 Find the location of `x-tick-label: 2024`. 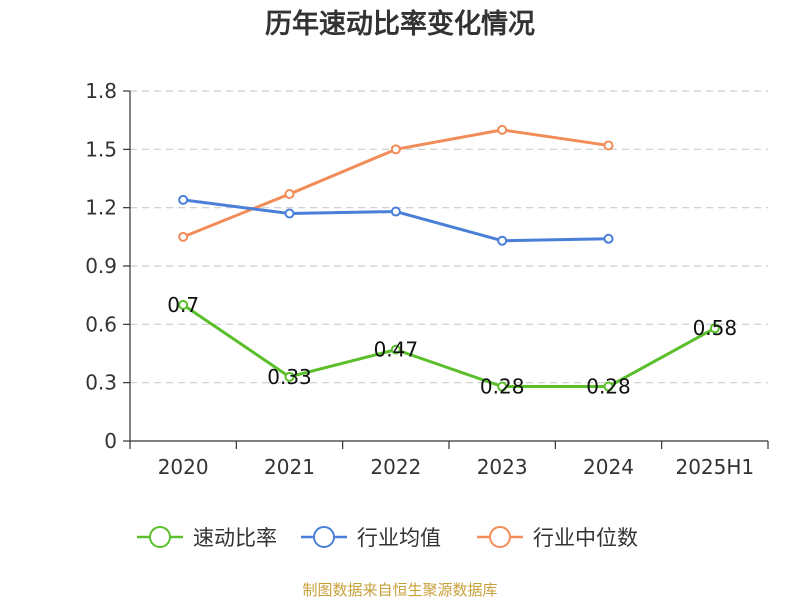

x-tick-label: 2024 is located at coordinates (608, 467).